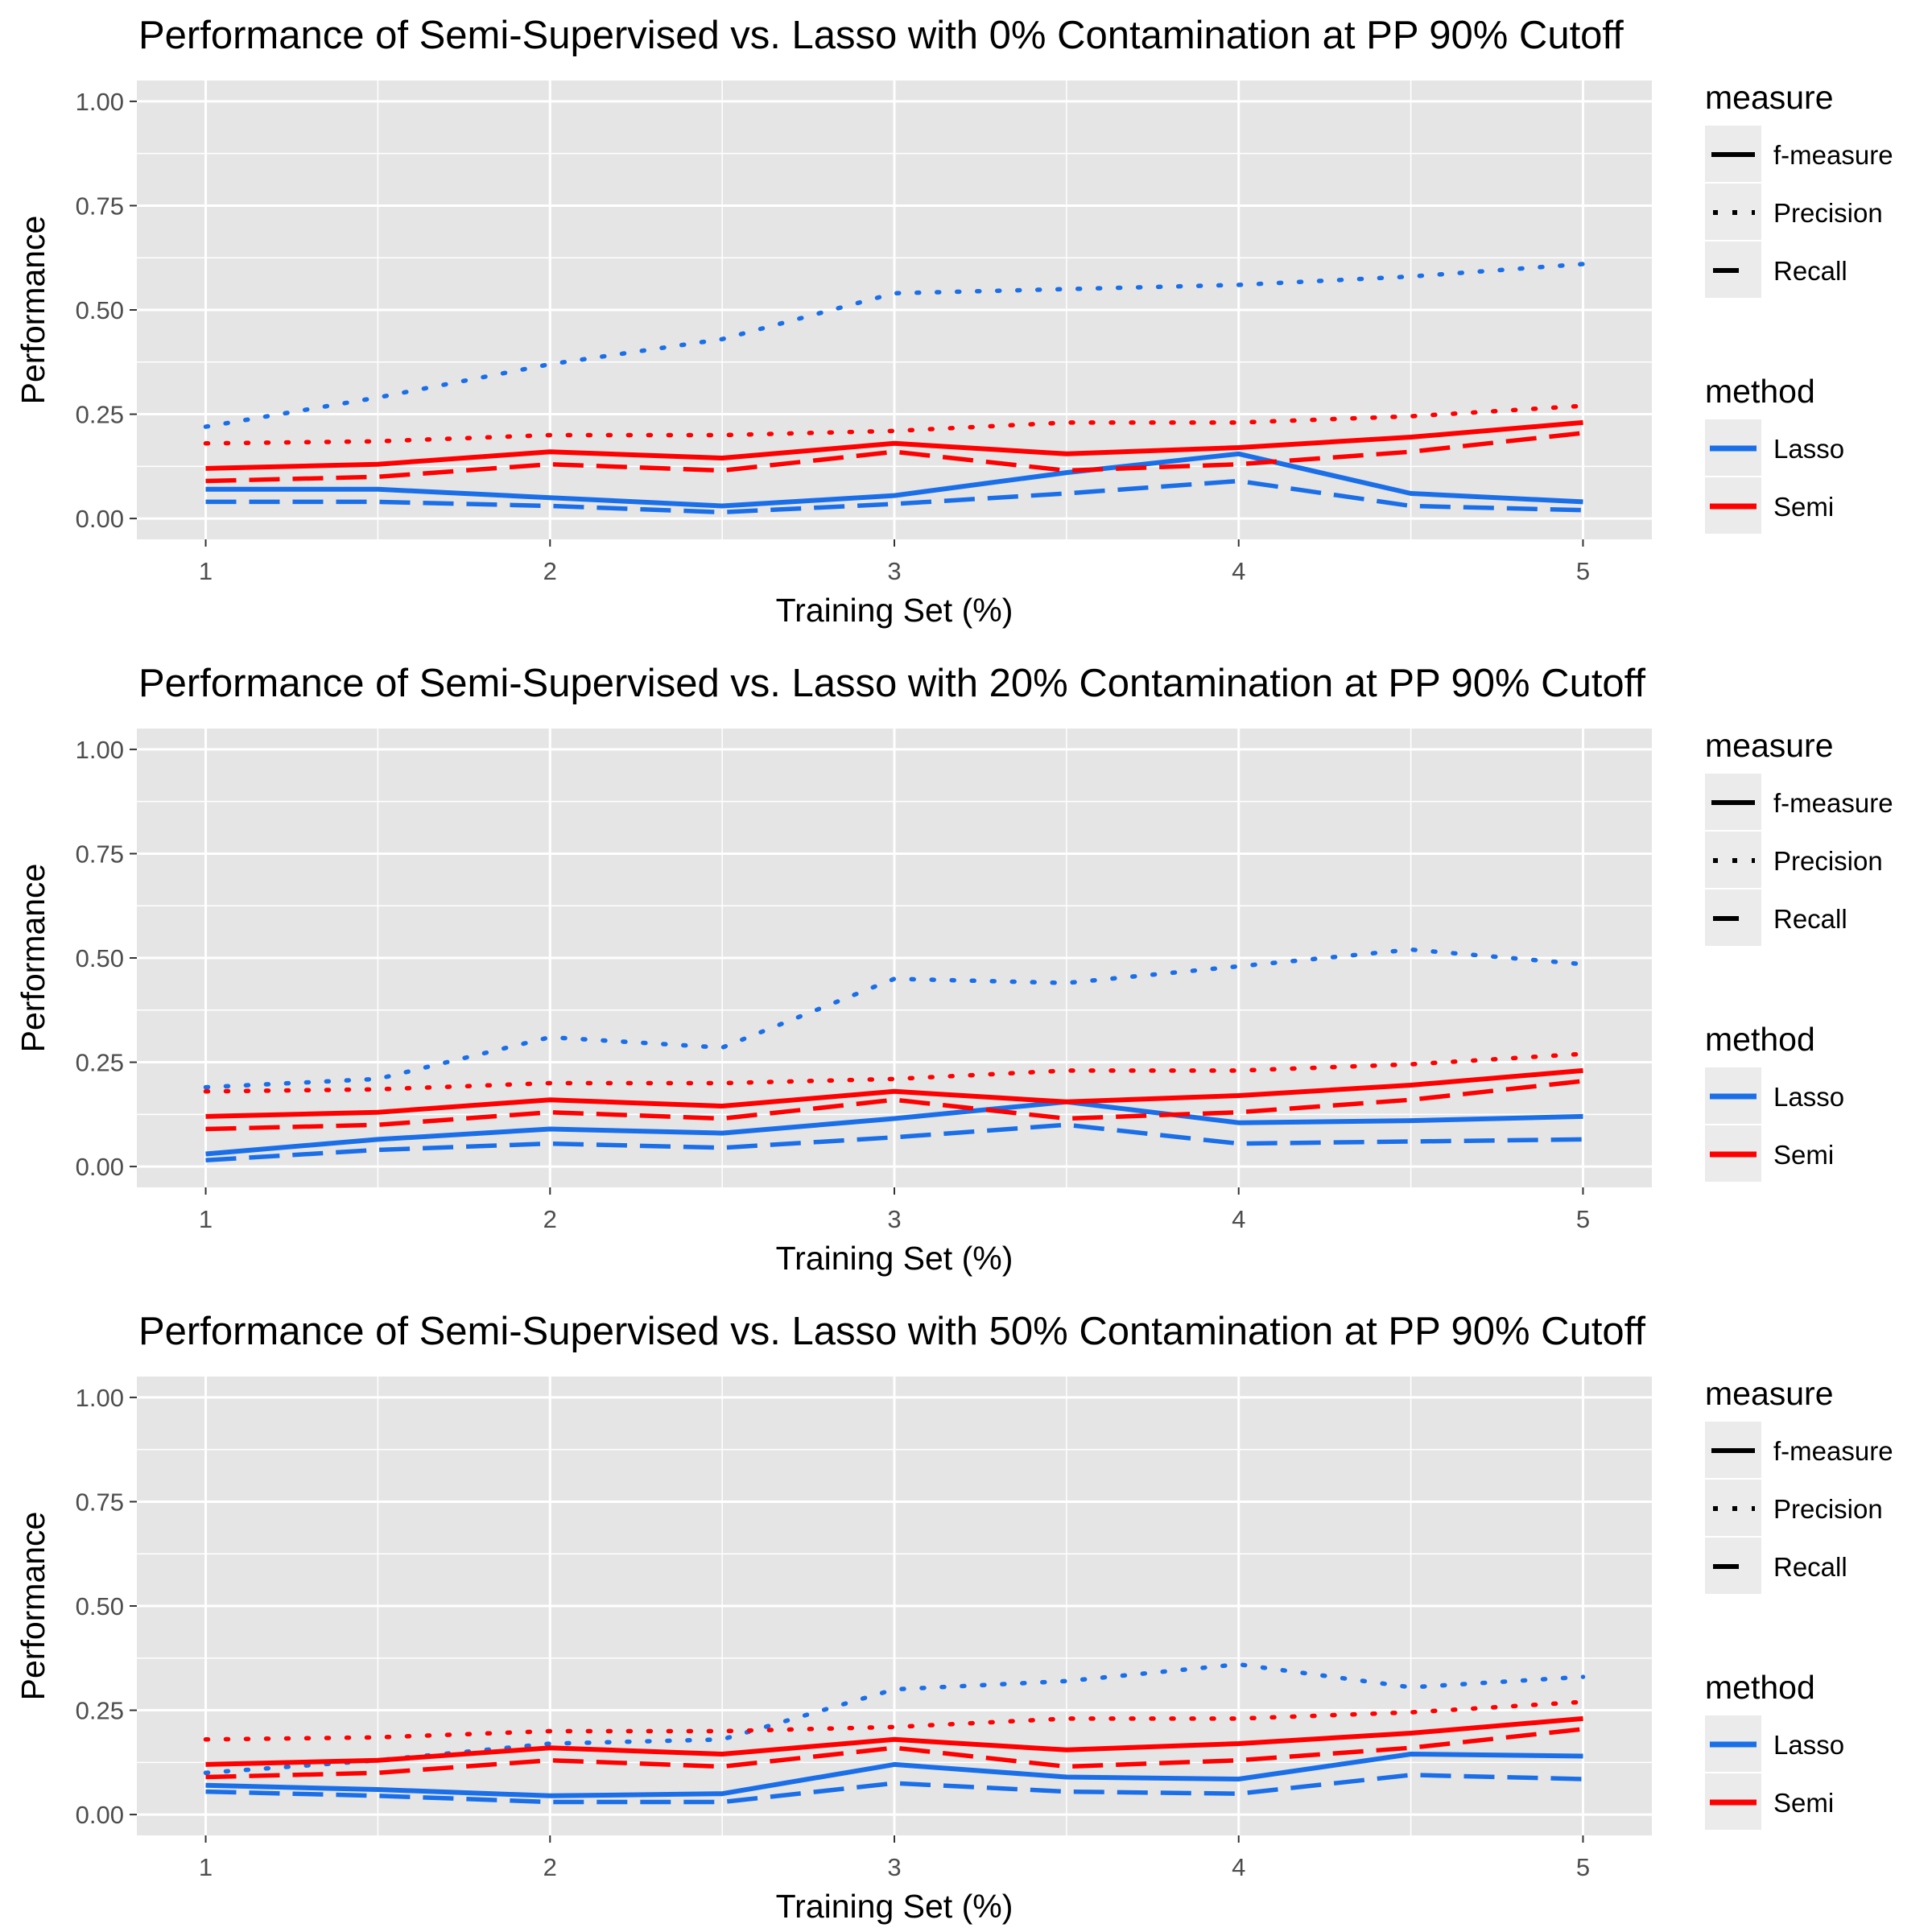 This screenshot has height=1932, width=1932. What do you see at coordinates (894, 1018) in the screenshot?
I see `series-line-lasso-precision` at bounding box center [894, 1018].